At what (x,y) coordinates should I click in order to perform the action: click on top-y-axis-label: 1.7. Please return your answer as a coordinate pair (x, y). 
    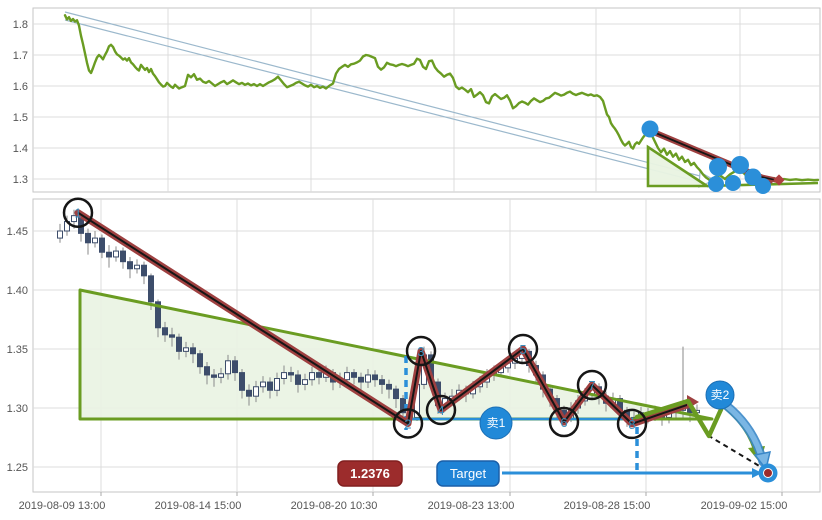
    Looking at the image, I should click on (20, 56).